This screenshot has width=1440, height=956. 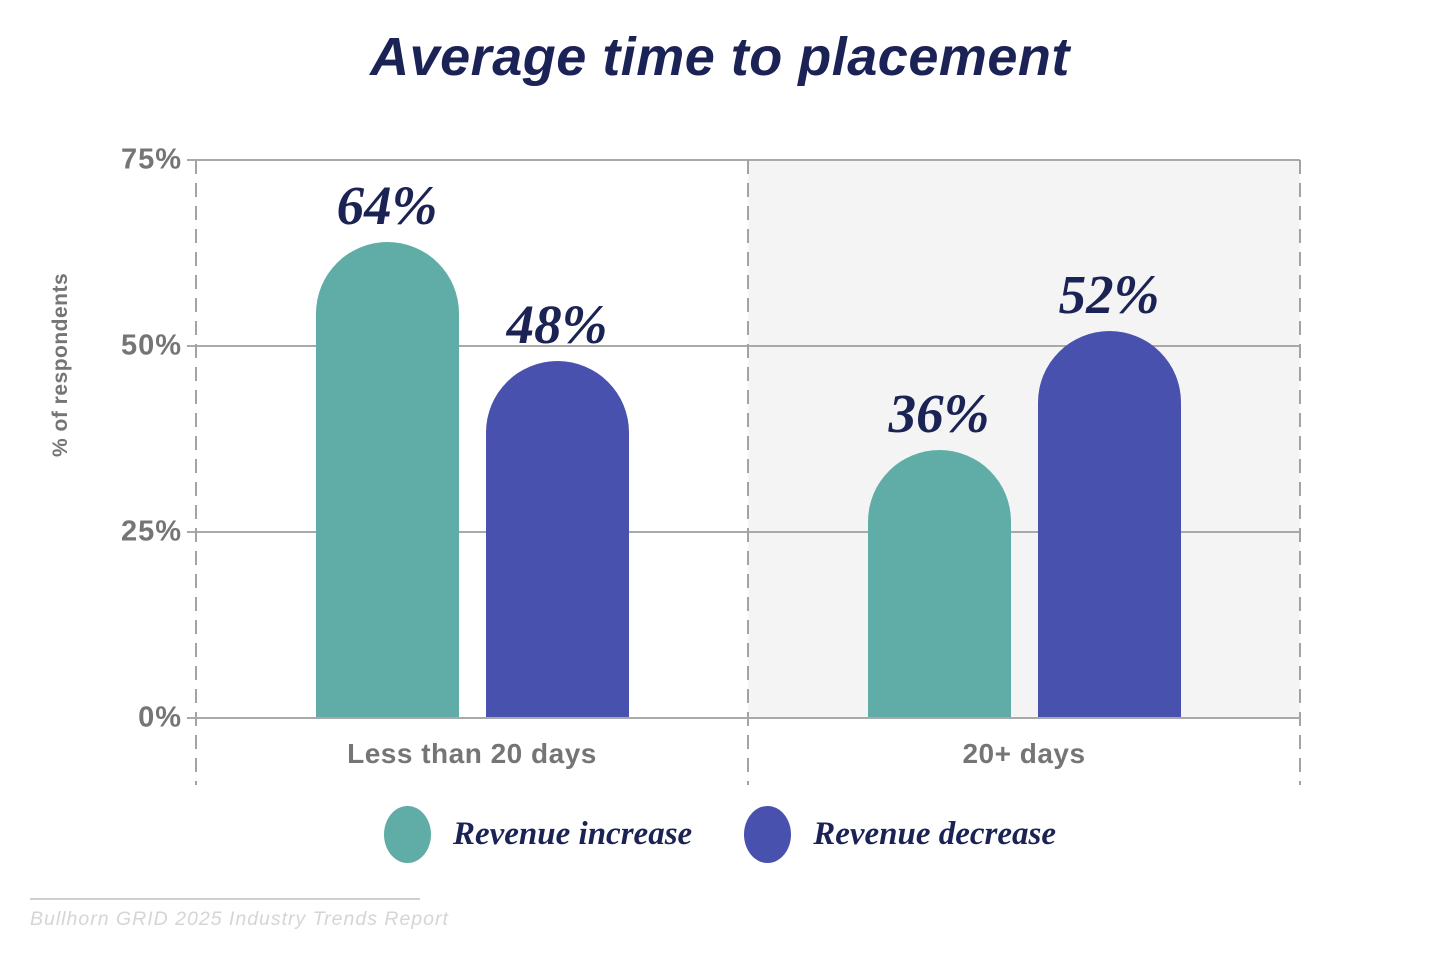 I want to click on legend: Revenue increase Revenue decrease, so click(x=720, y=834).